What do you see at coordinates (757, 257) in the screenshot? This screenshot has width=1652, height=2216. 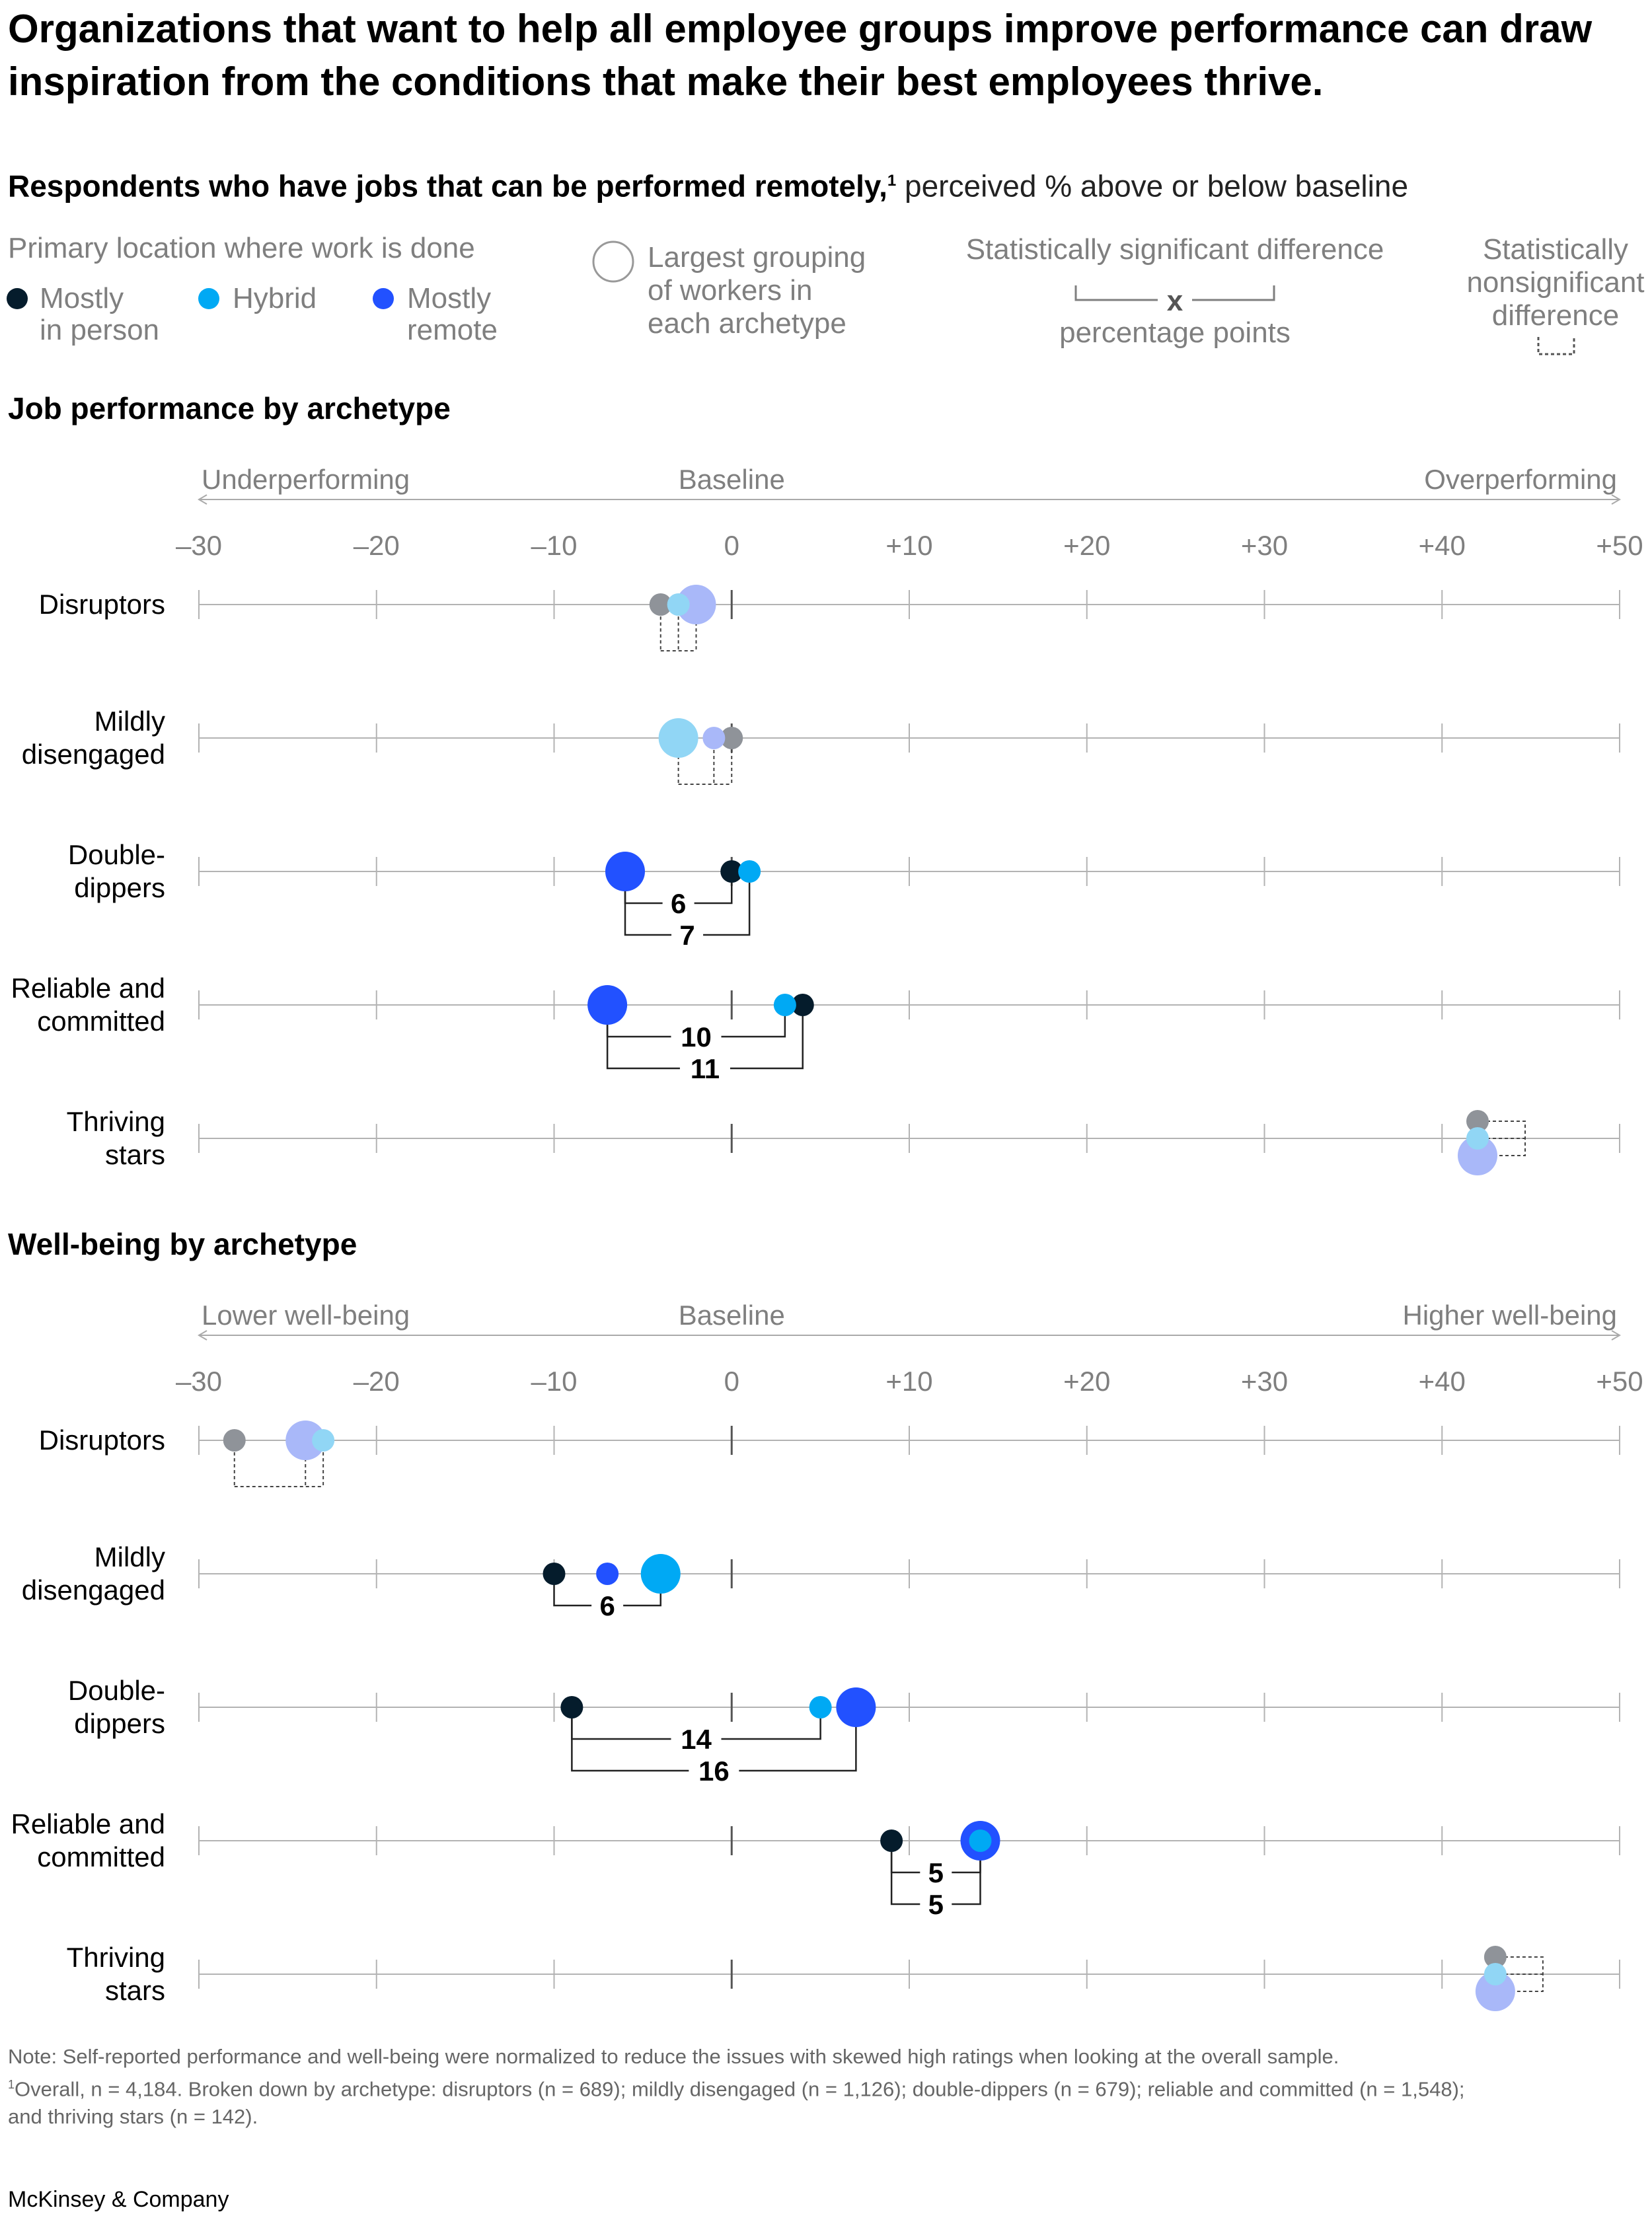 I see `legend-largest-1: Largest grouping` at bounding box center [757, 257].